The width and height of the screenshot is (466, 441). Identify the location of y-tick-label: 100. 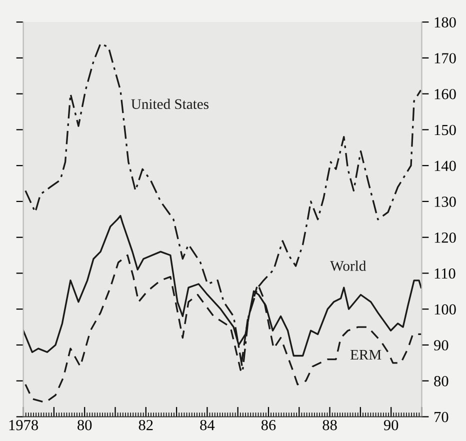
(445, 309).